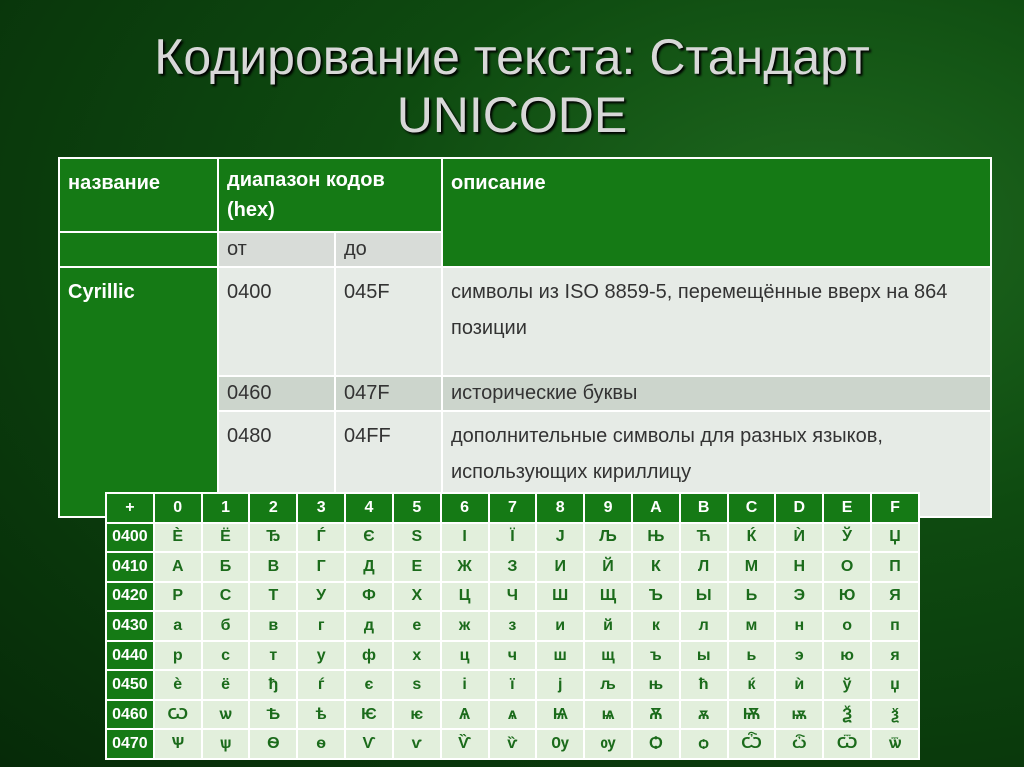  Describe the element at coordinates (416, 537) in the screenshot. I see `char-cell: Ѕ` at that location.